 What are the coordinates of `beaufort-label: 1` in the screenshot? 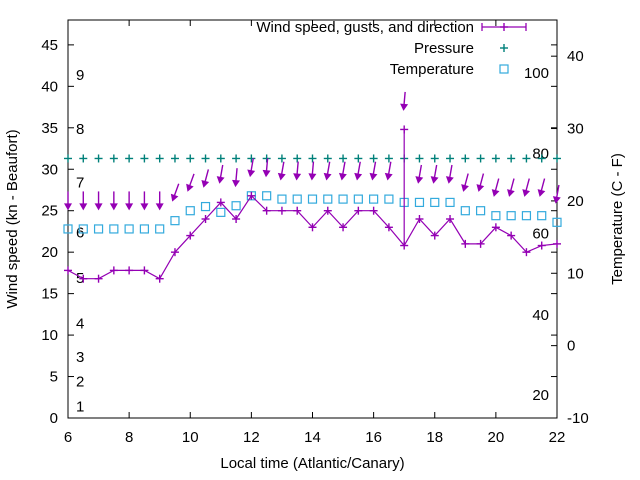 It's located at (80, 407).